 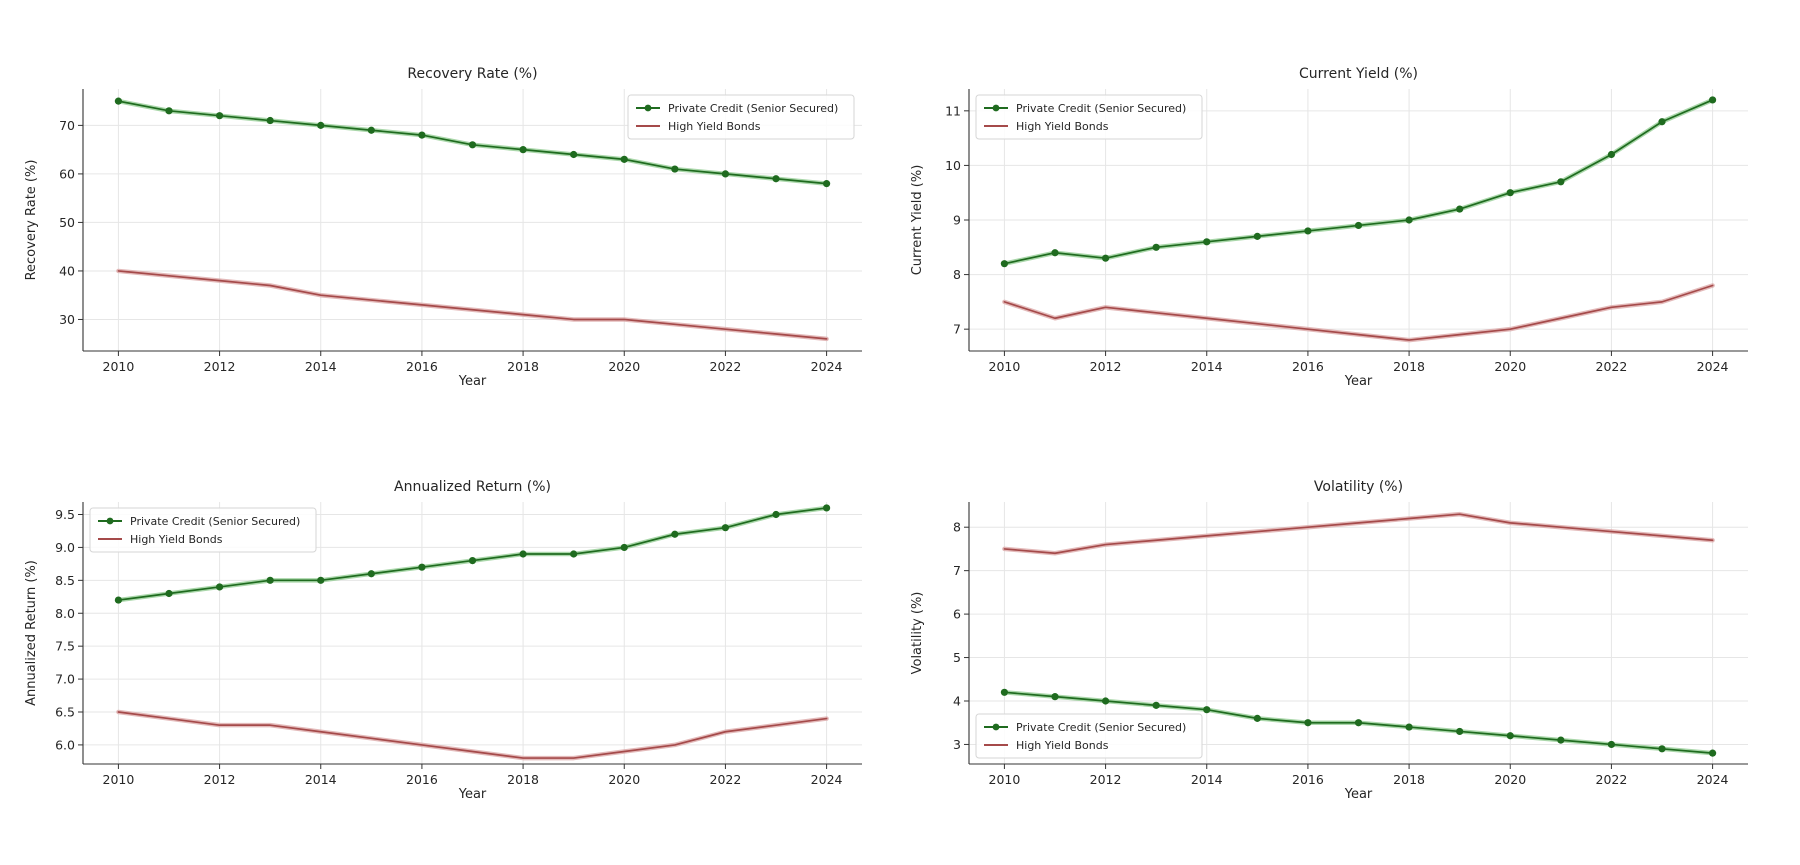 I want to click on y-tick-label: 60, so click(x=67, y=173).